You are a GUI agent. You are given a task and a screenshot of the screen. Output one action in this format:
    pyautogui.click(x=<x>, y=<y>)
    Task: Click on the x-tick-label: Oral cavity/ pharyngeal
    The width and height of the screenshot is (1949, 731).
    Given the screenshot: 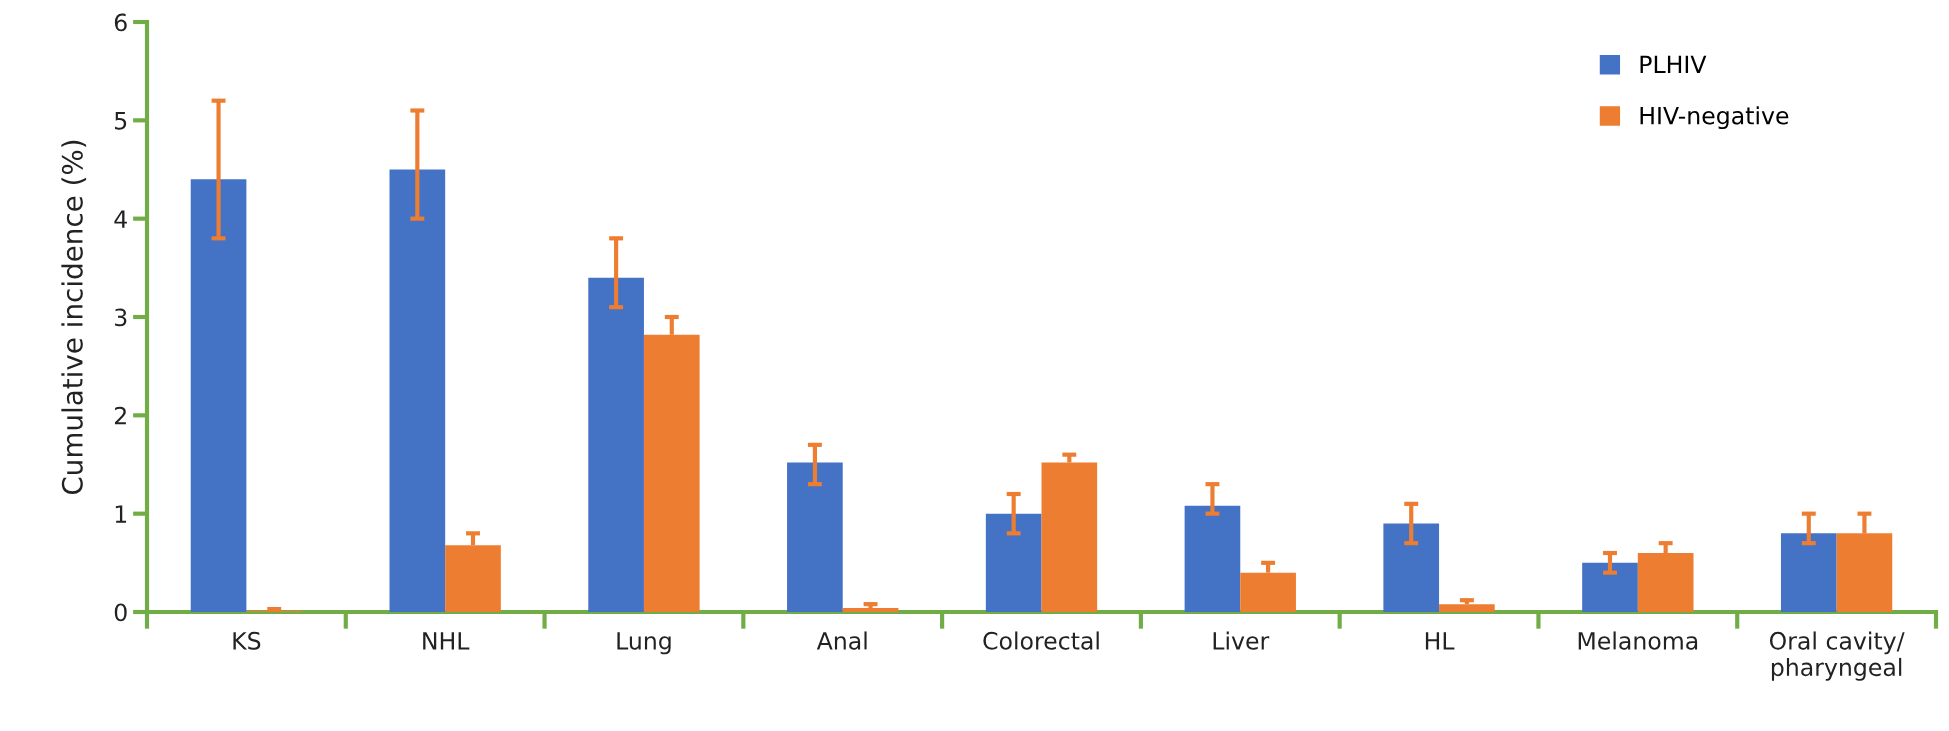 What is the action you would take?
    pyautogui.click(x=1837, y=656)
    